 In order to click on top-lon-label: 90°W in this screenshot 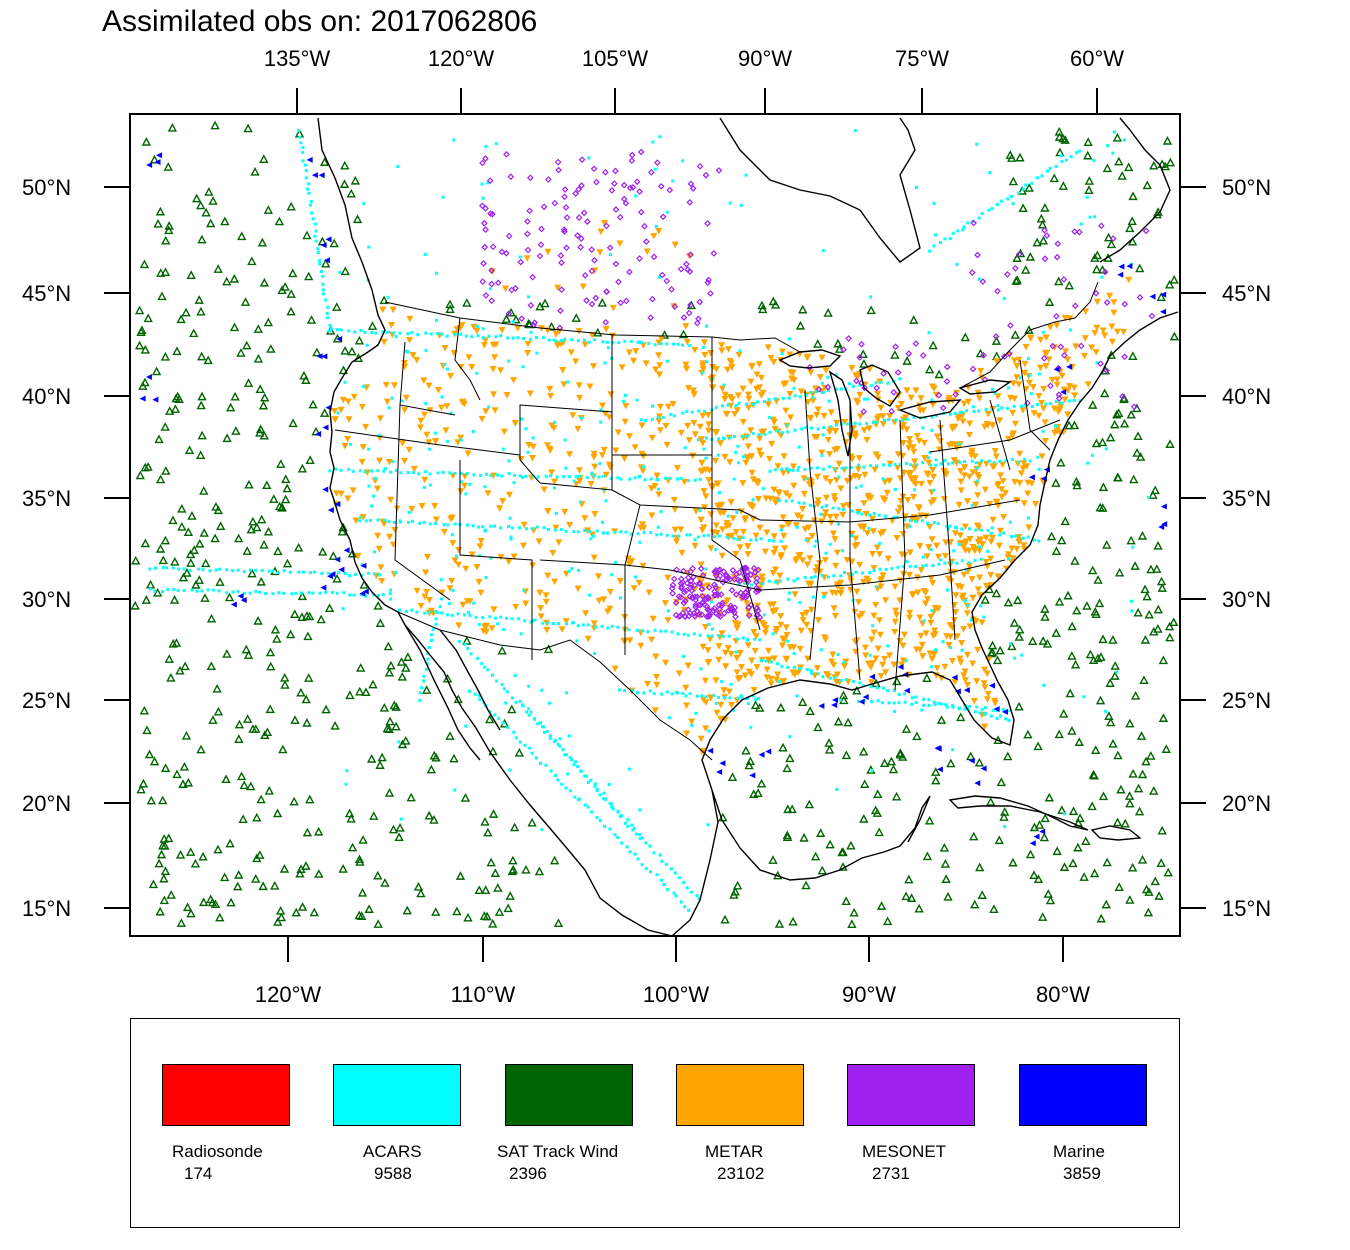, I will do `click(765, 58)`.